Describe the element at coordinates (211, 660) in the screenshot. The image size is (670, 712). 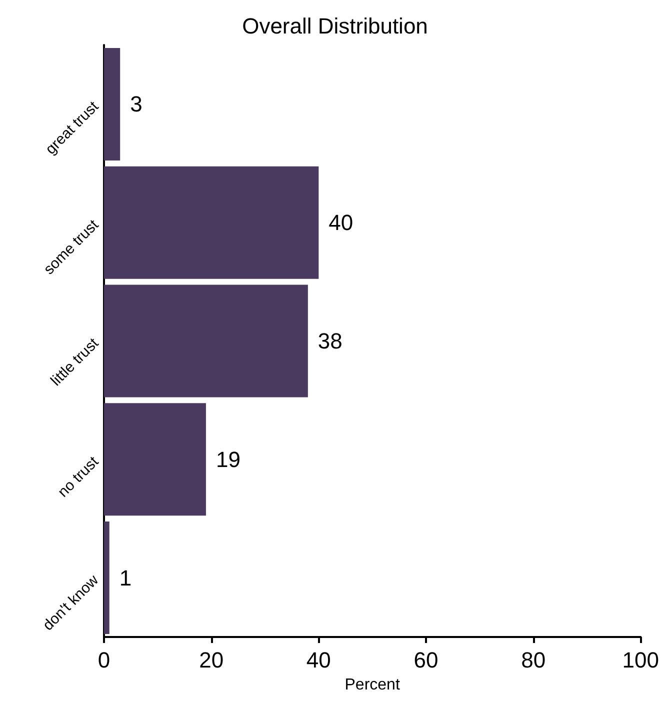
I see `x-tick-label: 20` at that location.